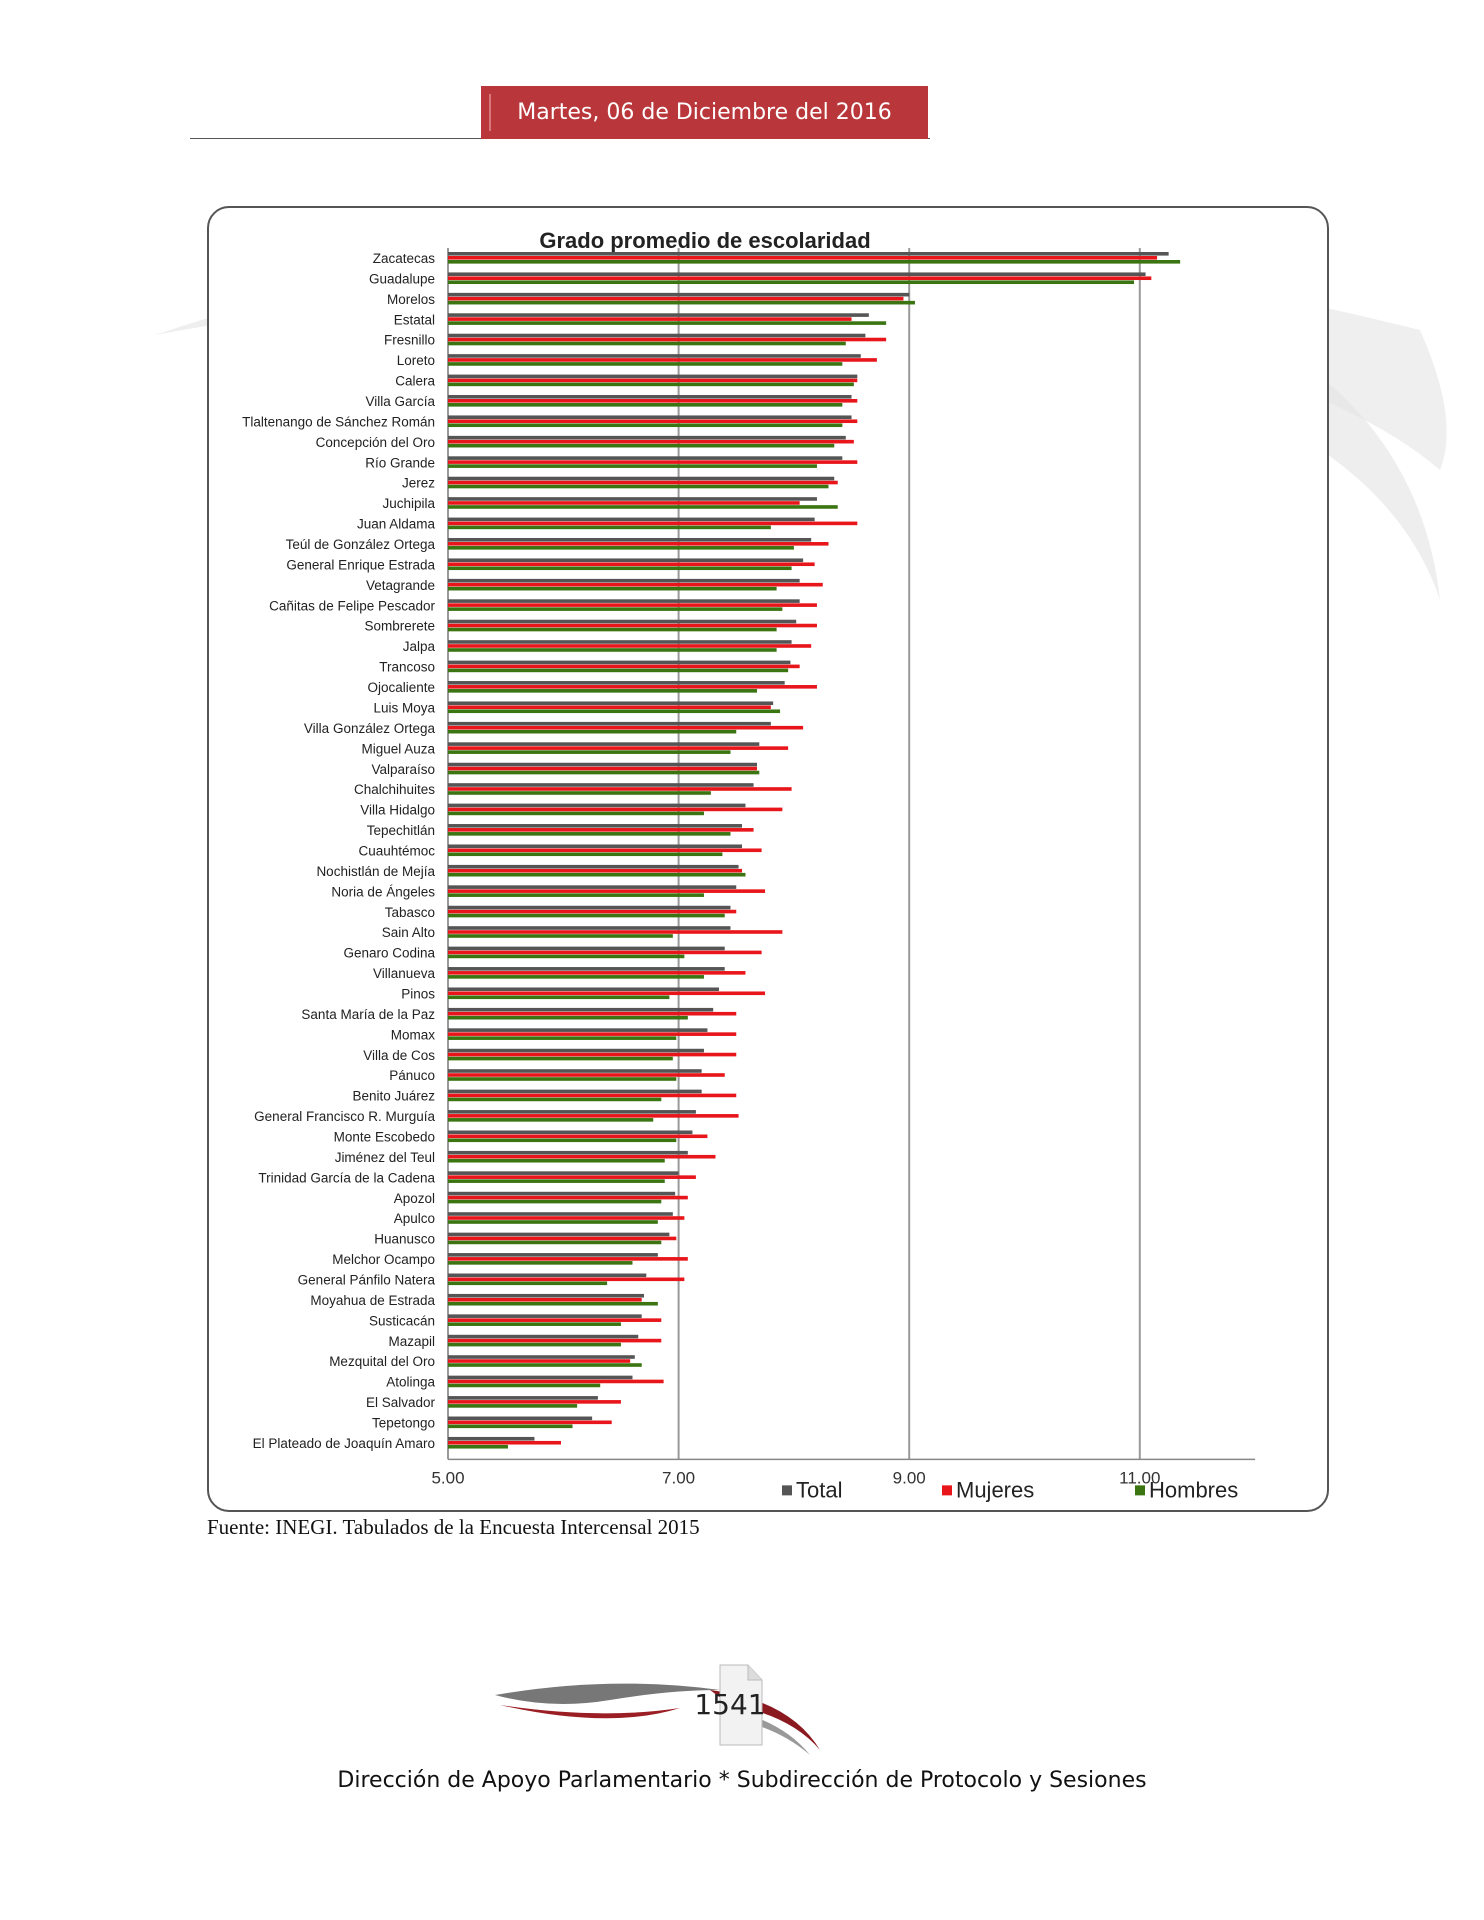 The height and width of the screenshot is (1920, 1484). What do you see at coordinates (409, 340) in the screenshot?
I see `category-label-4: Fresnillo` at bounding box center [409, 340].